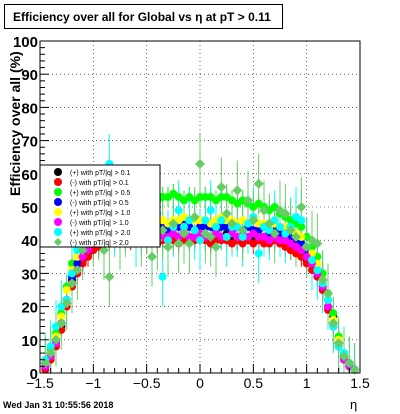 The width and height of the screenshot is (400, 414). What do you see at coordinates (99, 183) in the screenshot?
I see `legend-label: (-) with pT/|q| > 0.1` at bounding box center [99, 183].